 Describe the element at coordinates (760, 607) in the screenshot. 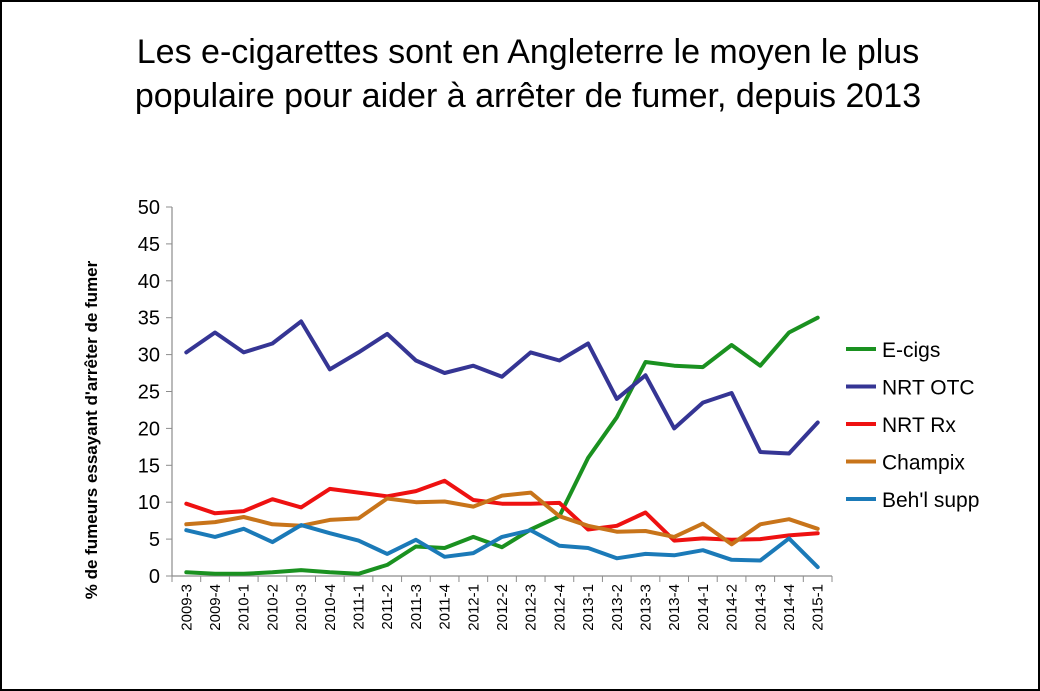

I see `x-tick-label: 2014-3` at that location.